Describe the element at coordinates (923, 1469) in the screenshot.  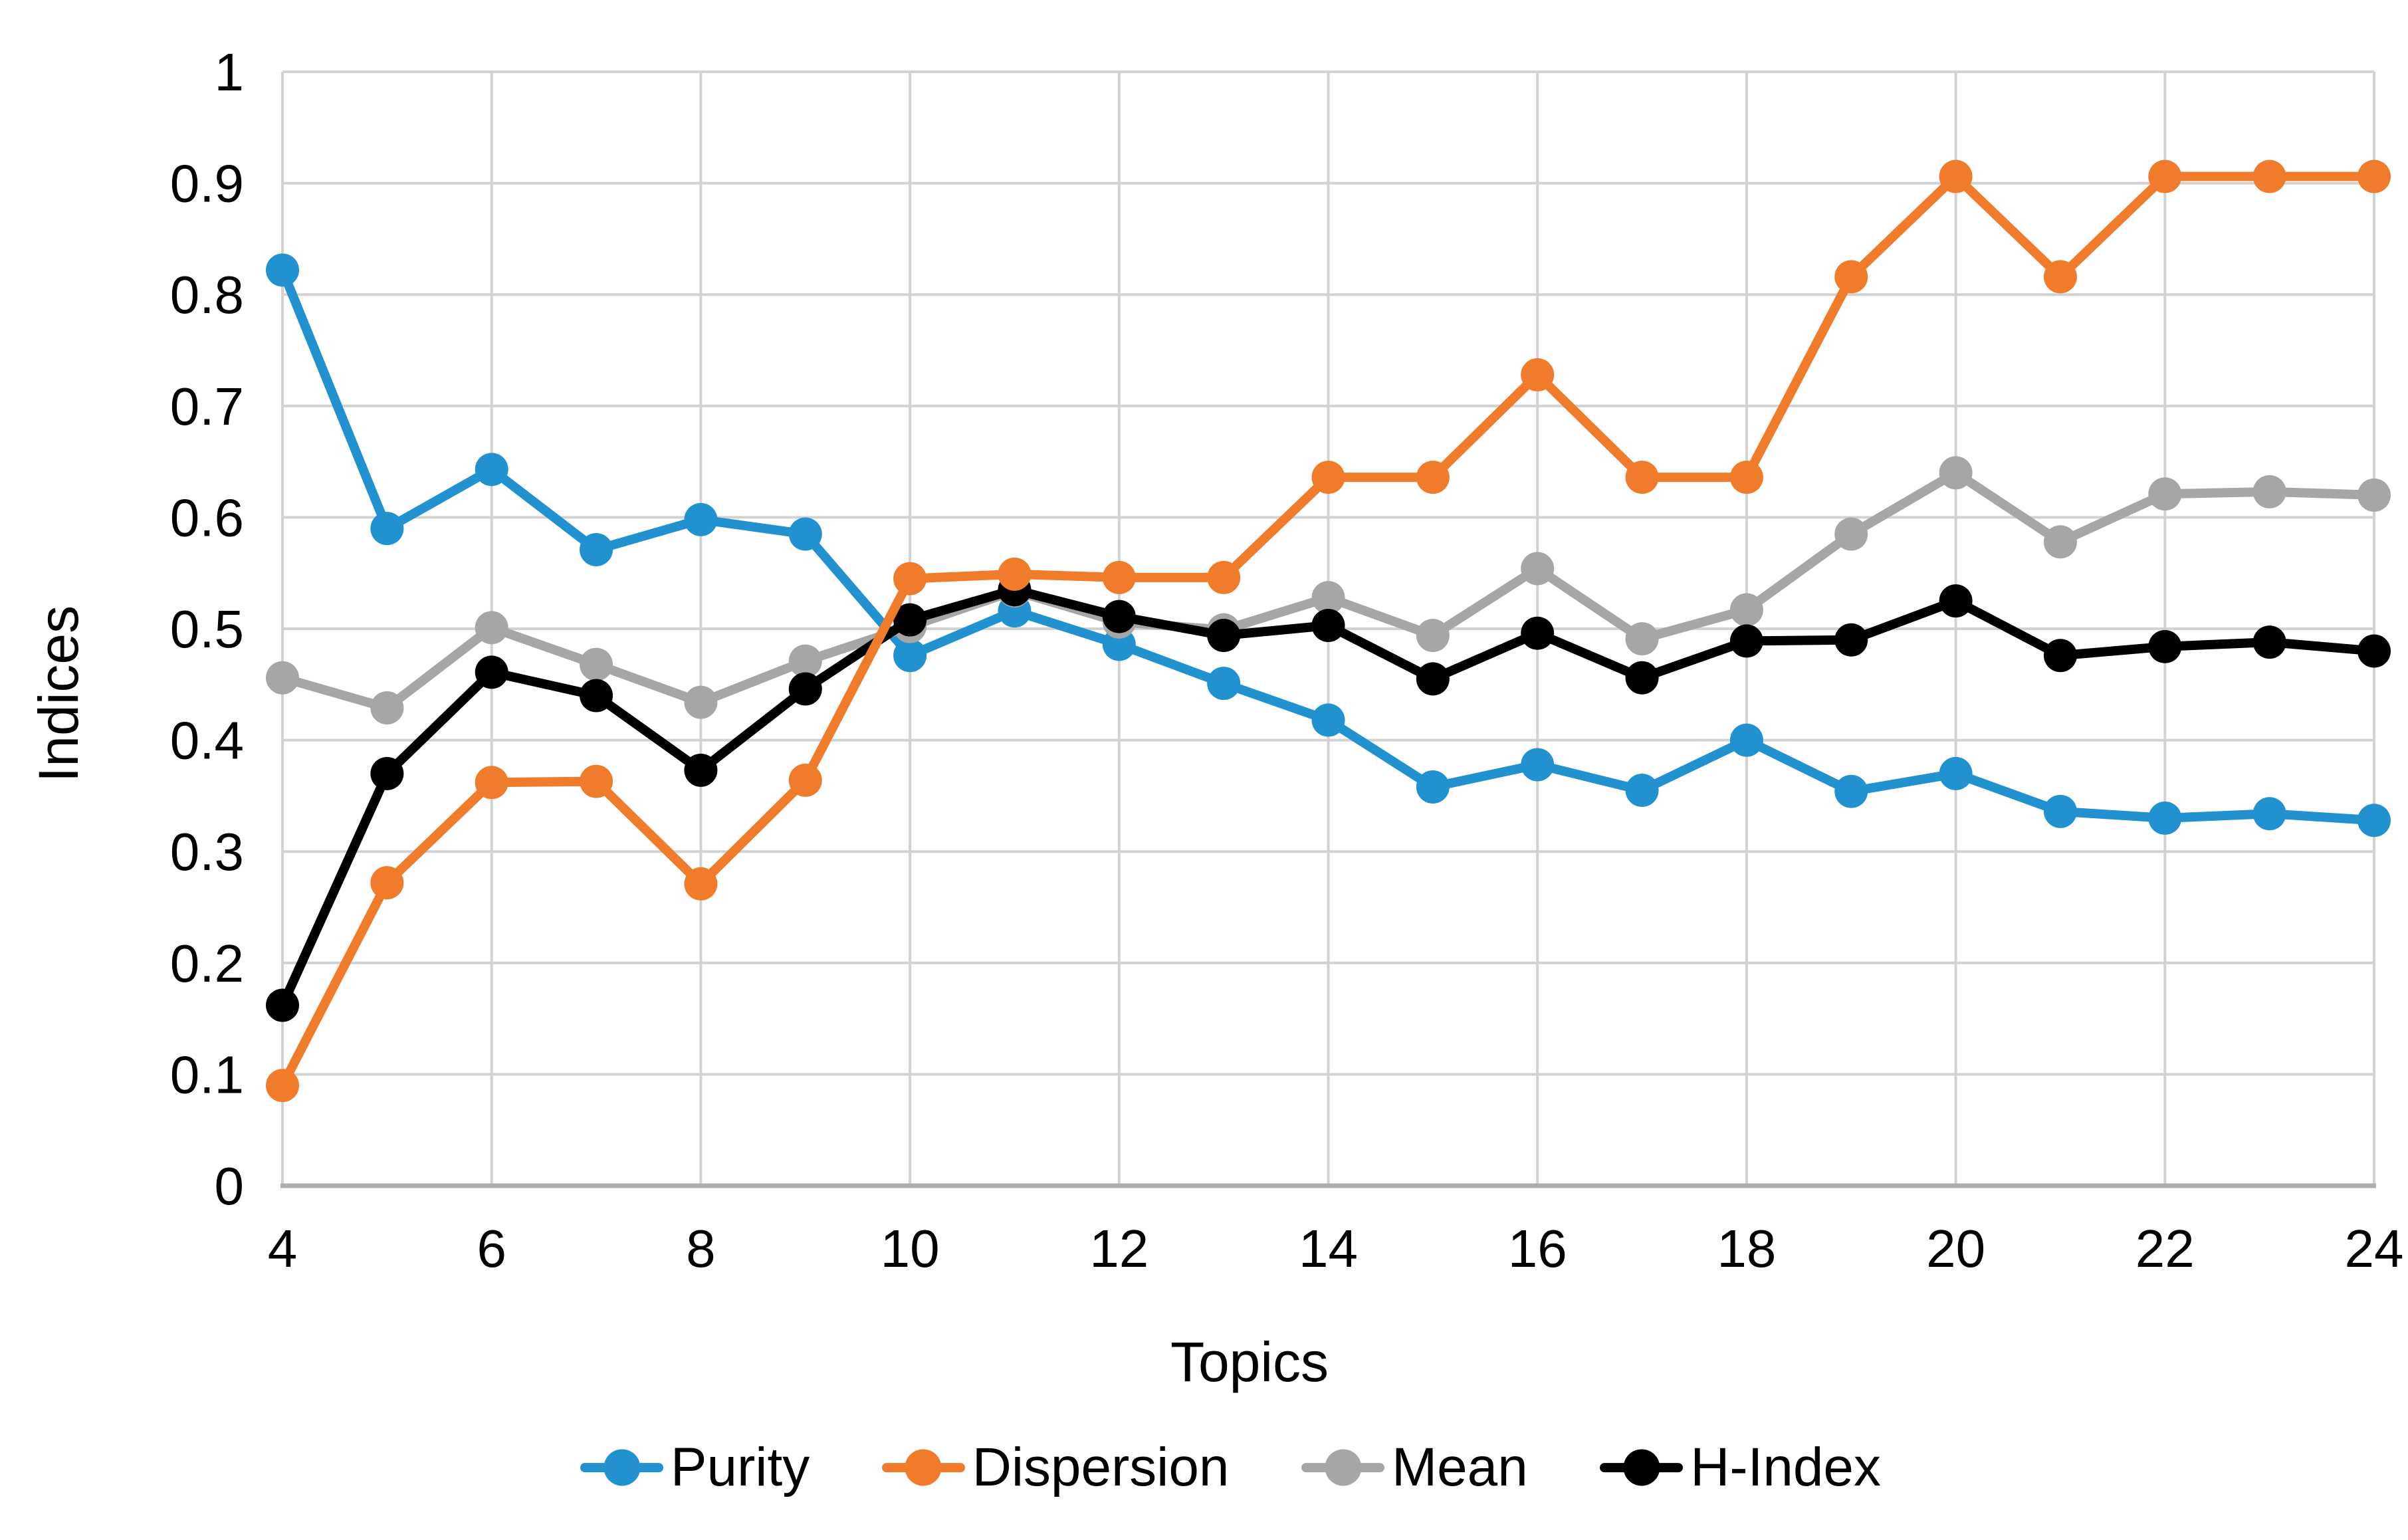
I see `dispersion-line-marker-icon` at that location.